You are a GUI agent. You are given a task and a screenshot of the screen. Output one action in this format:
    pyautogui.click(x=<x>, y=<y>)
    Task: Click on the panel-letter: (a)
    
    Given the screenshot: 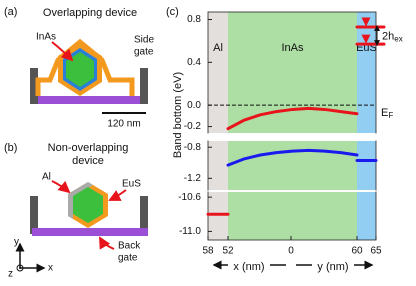 What is the action you would take?
    pyautogui.click(x=10, y=12)
    